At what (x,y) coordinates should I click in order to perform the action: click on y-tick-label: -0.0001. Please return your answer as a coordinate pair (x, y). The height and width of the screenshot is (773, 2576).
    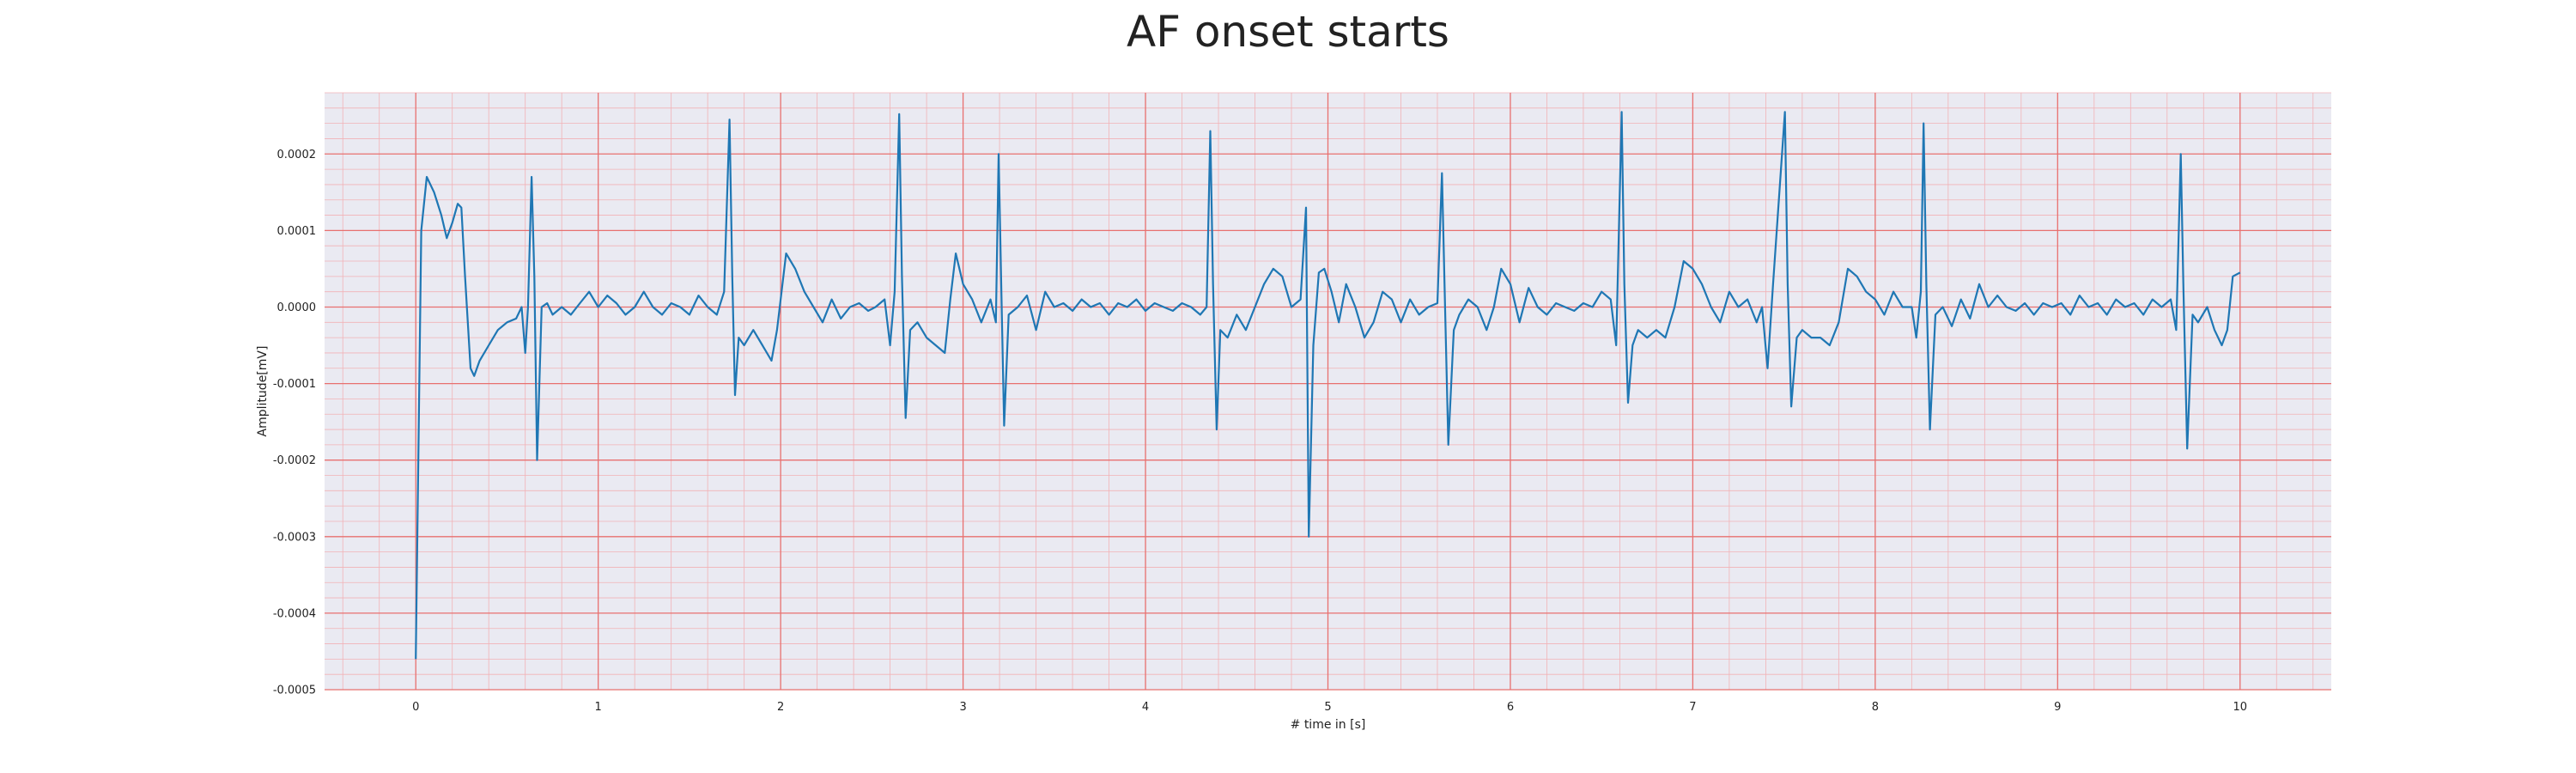
    Looking at the image, I should click on (294, 384).